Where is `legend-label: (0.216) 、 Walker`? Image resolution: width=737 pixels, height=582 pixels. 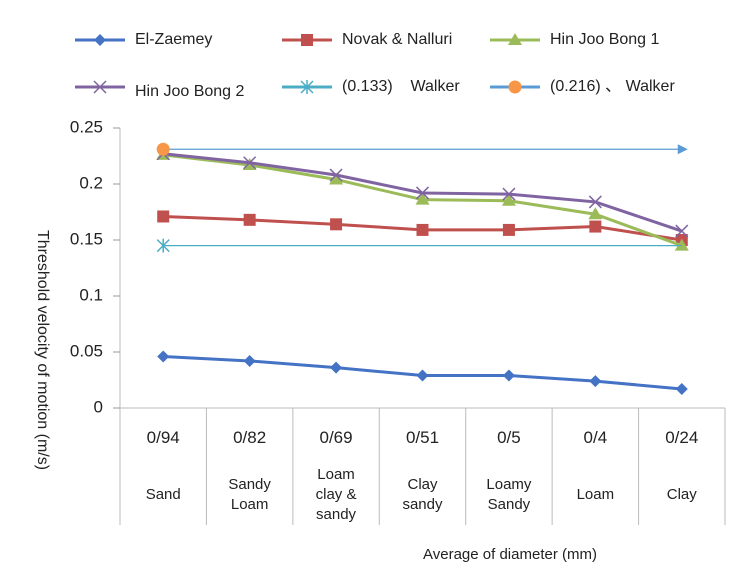 legend-label: (0.216) 、 Walker is located at coordinates (612, 86).